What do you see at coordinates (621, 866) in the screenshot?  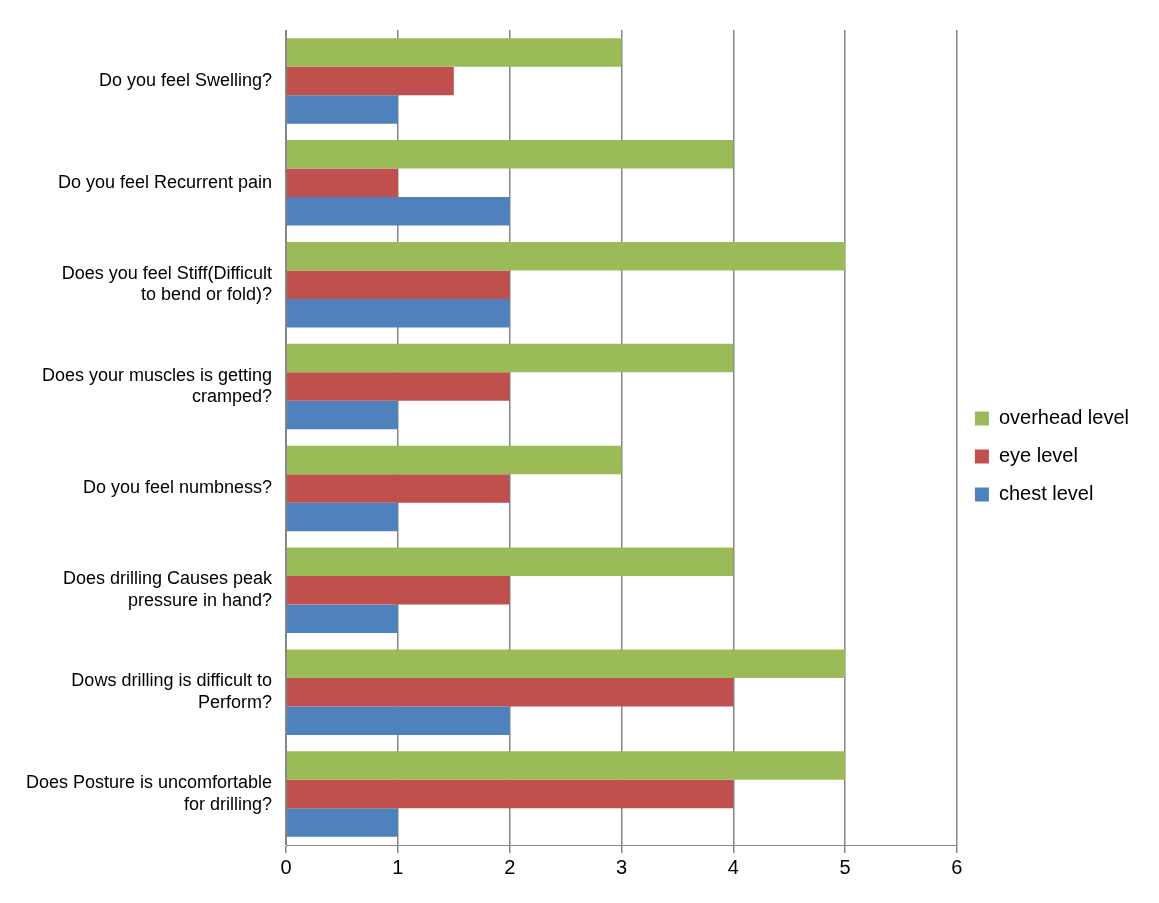 I see `x-tick-label: 3` at bounding box center [621, 866].